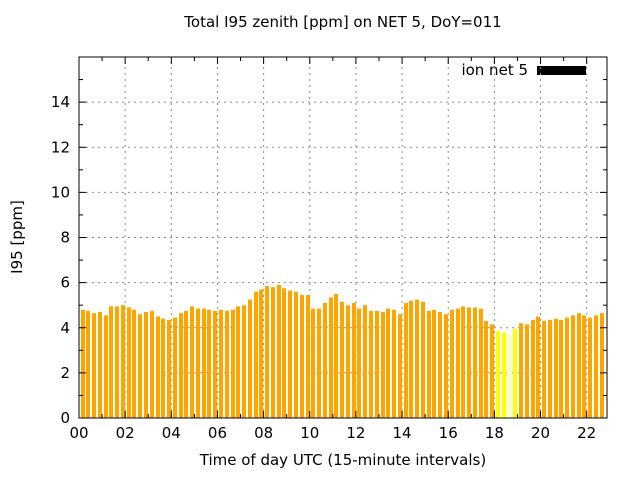  What do you see at coordinates (238, 362) in the screenshot?
I see `bar-06:45` at bounding box center [238, 362].